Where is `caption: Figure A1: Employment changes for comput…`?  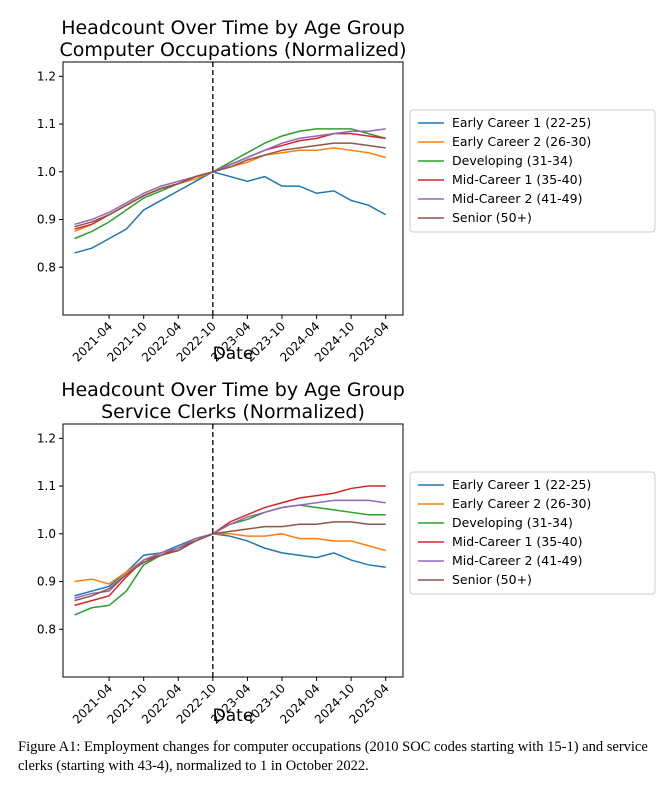 caption: Figure A1: Employment changes for comput… is located at coordinates (333, 756).